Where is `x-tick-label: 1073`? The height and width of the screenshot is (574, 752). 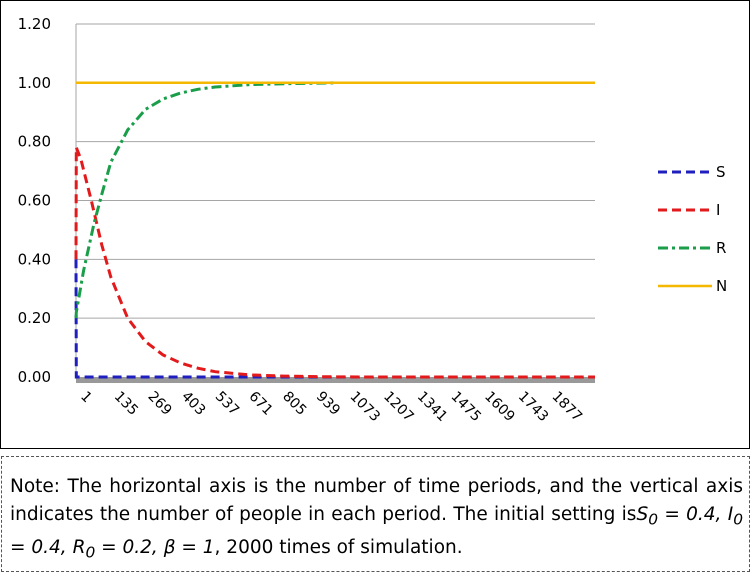 x-tick-label: 1073 is located at coordinates (365, 407).